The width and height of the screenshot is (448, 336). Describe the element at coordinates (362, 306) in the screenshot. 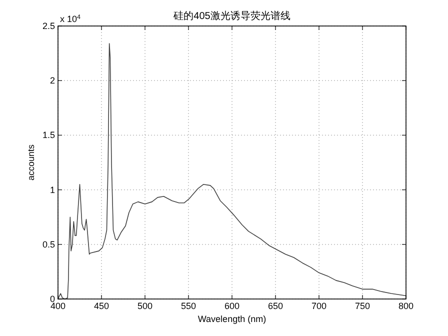

I see `x-tick-label: 750` at that location.